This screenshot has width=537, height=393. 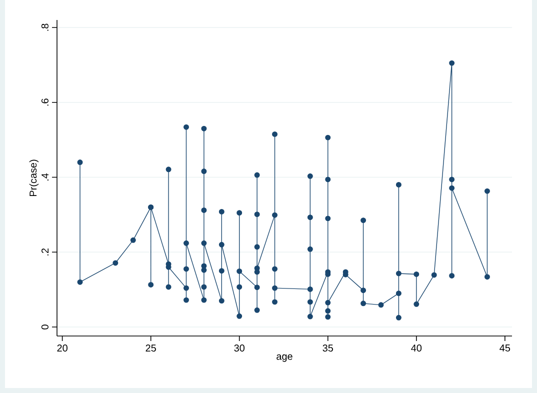 What do you see at coordinates (328, 348) in the screenshot?
I see `x-tick-label: 35` at bounding box center [328, 348].